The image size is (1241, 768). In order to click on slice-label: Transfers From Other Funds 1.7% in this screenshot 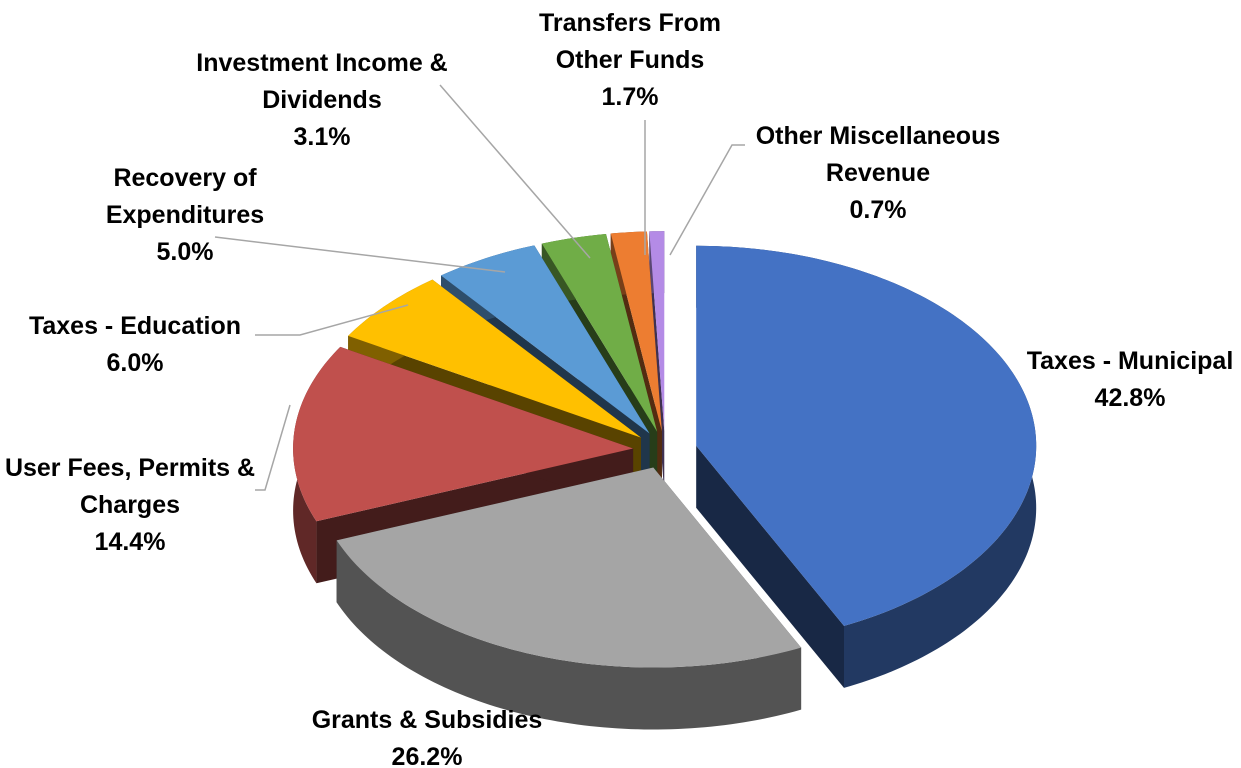, I will do `click(630, 60)`.